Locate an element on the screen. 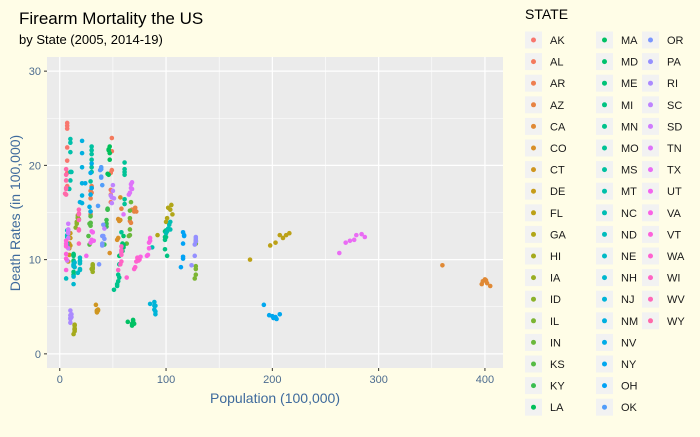 The height and width of the screenshot is (437, 700). point-wy is located at coordinates (66, 169).